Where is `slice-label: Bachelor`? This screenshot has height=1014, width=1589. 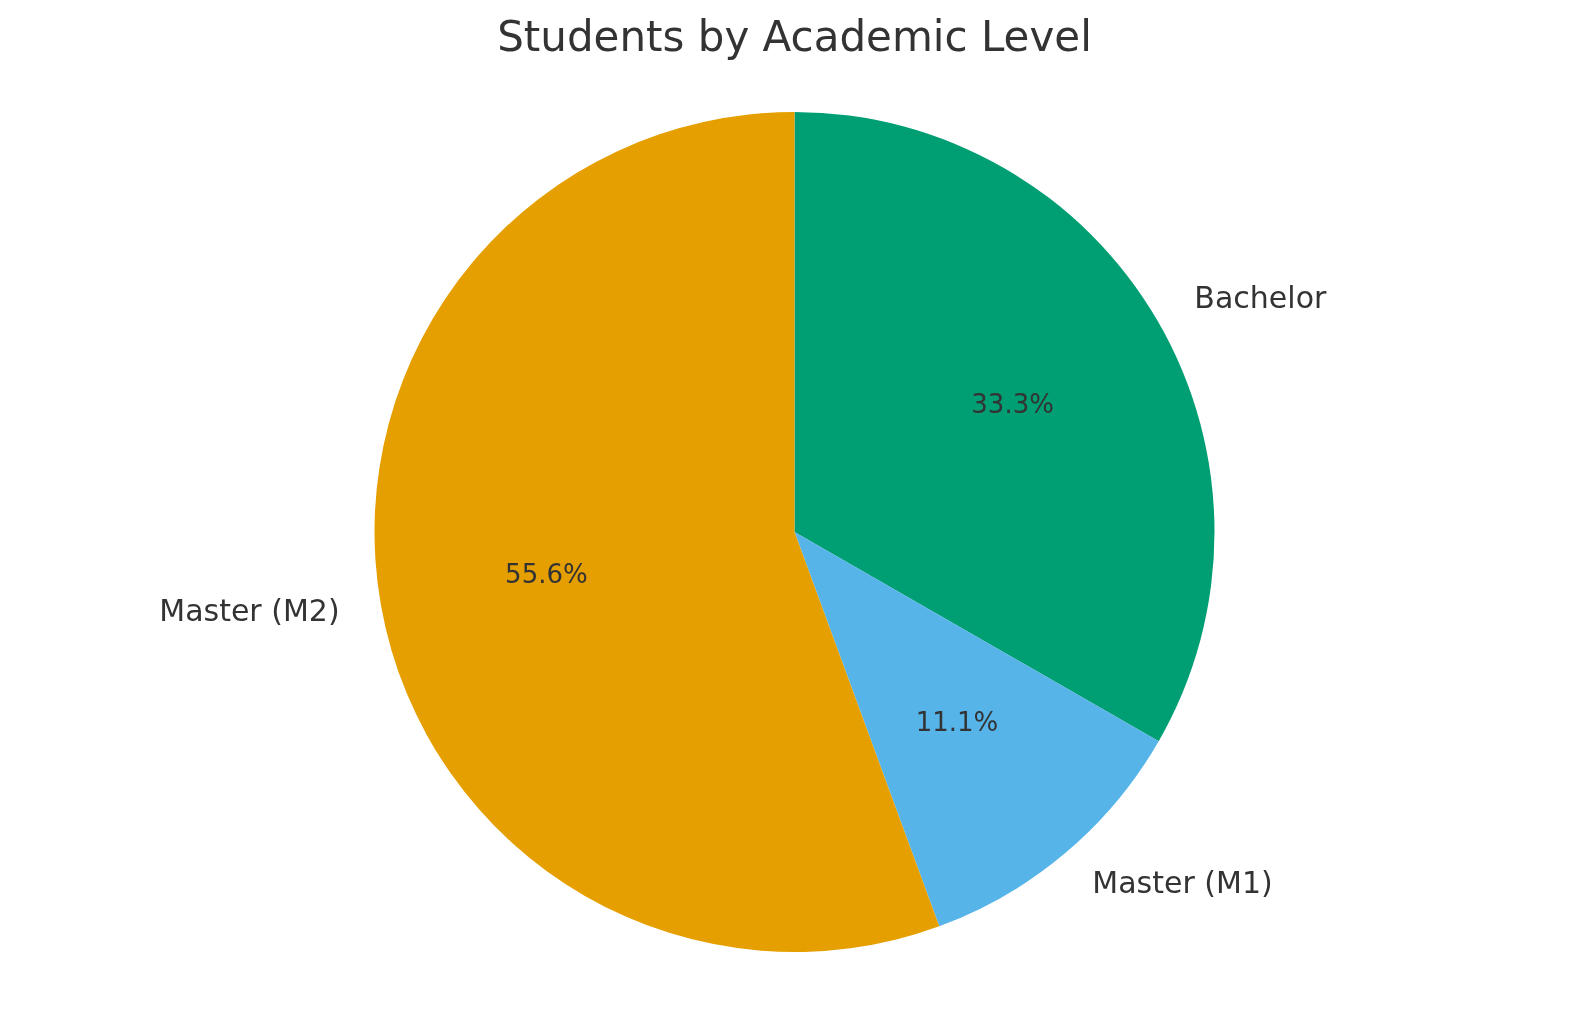
slice-label: Bachelor is located at coordinates (1260, 298).